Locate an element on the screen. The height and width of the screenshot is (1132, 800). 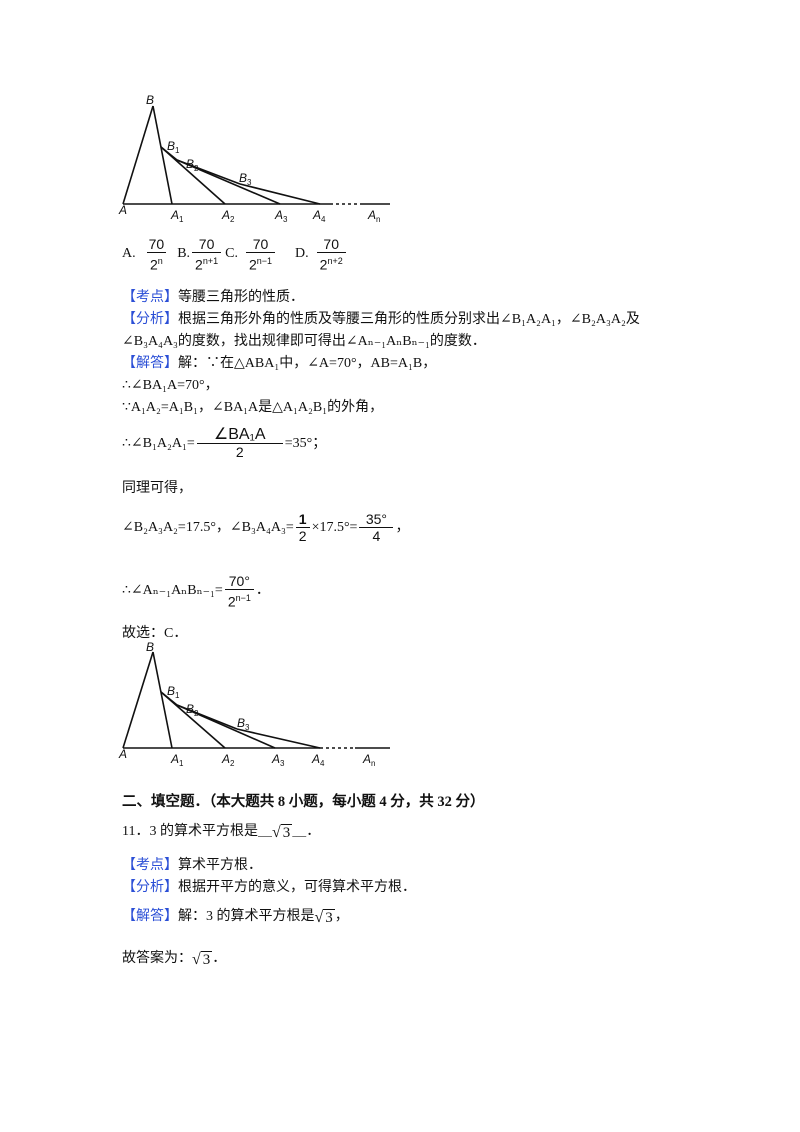
q11-fenxi: 【分析】根据开平方的意义，可得算术平方根． is located at coordinates (269, 887).